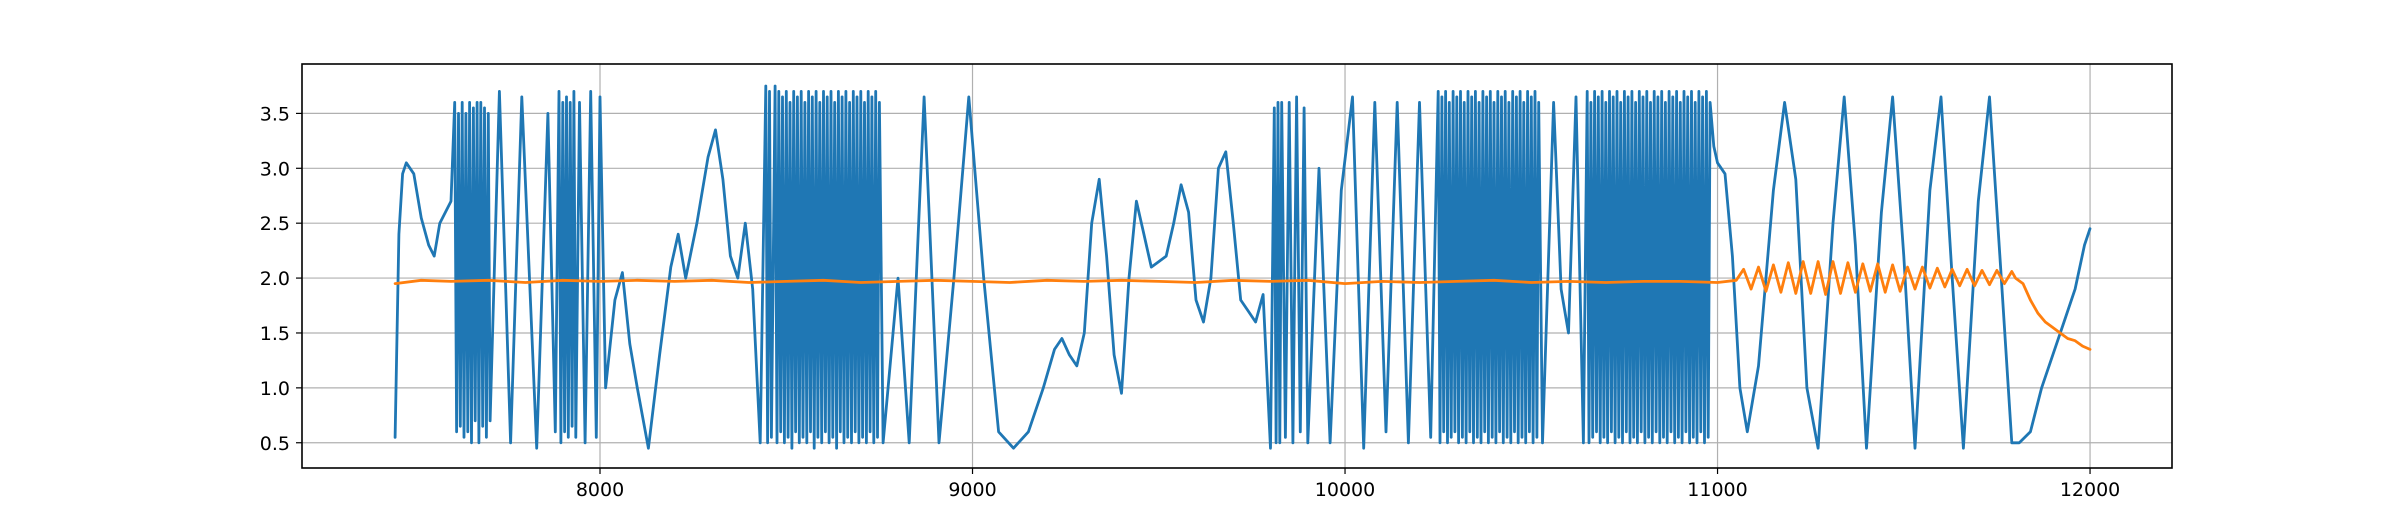  Describe the element at coordinates (1717, 490) in the screenshot. I see `x-tick-label: 11000` at that location.